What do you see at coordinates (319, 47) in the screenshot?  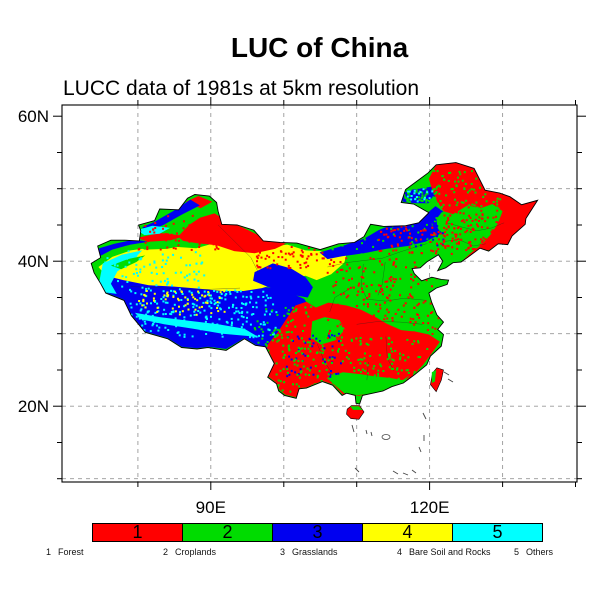 I see `figure-title: LUC of China` at bounding box center [319, 47].